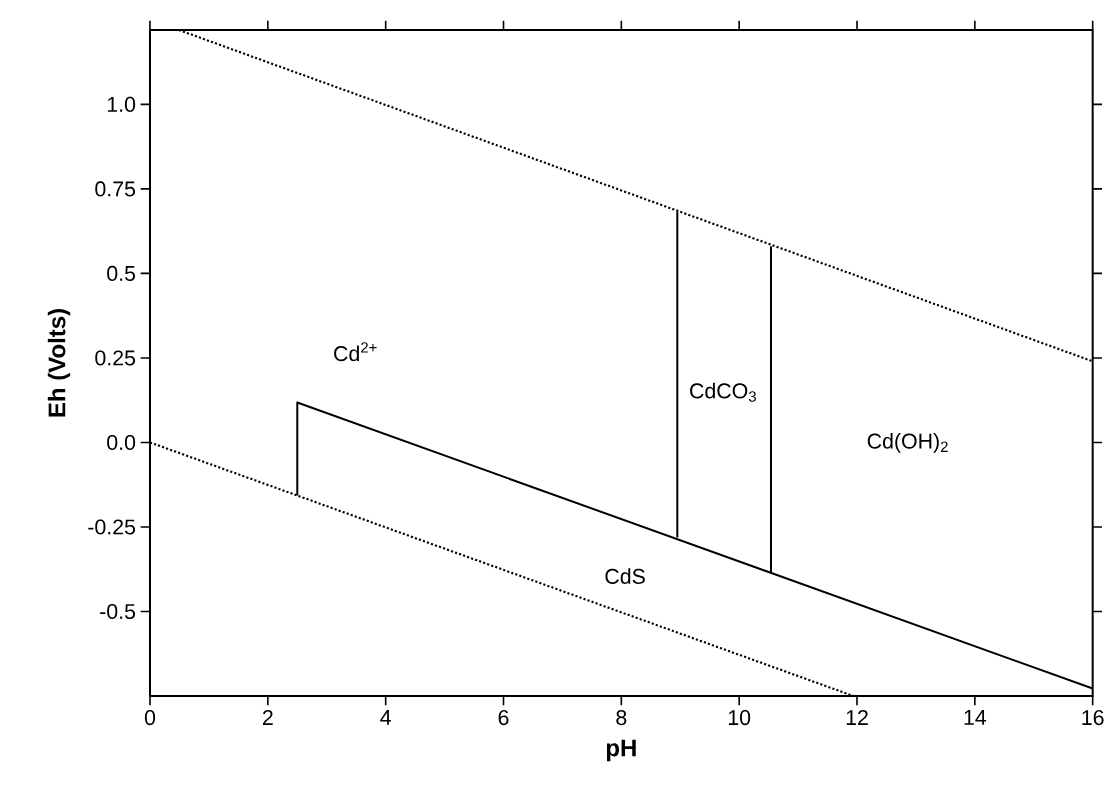 The height and width of the screenshot is (794, 1108). I want to click on x-tick-label: 16, so click(1093, 718).